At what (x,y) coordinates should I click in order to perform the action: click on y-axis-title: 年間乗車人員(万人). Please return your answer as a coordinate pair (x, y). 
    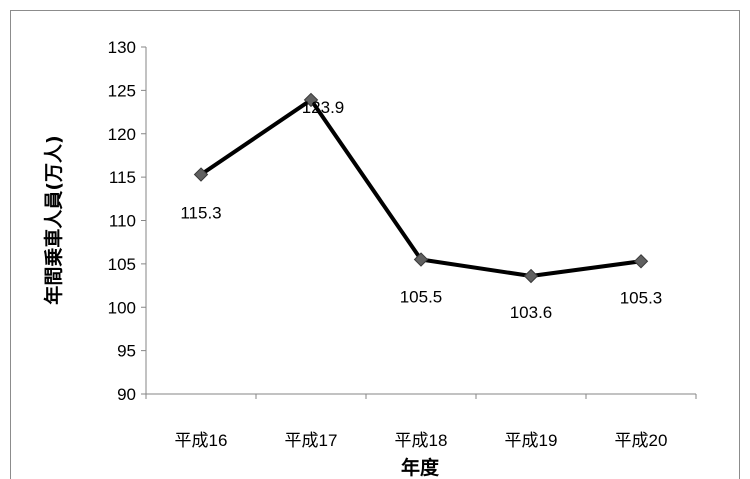
    Looking at the image, I should click on (53, 219).